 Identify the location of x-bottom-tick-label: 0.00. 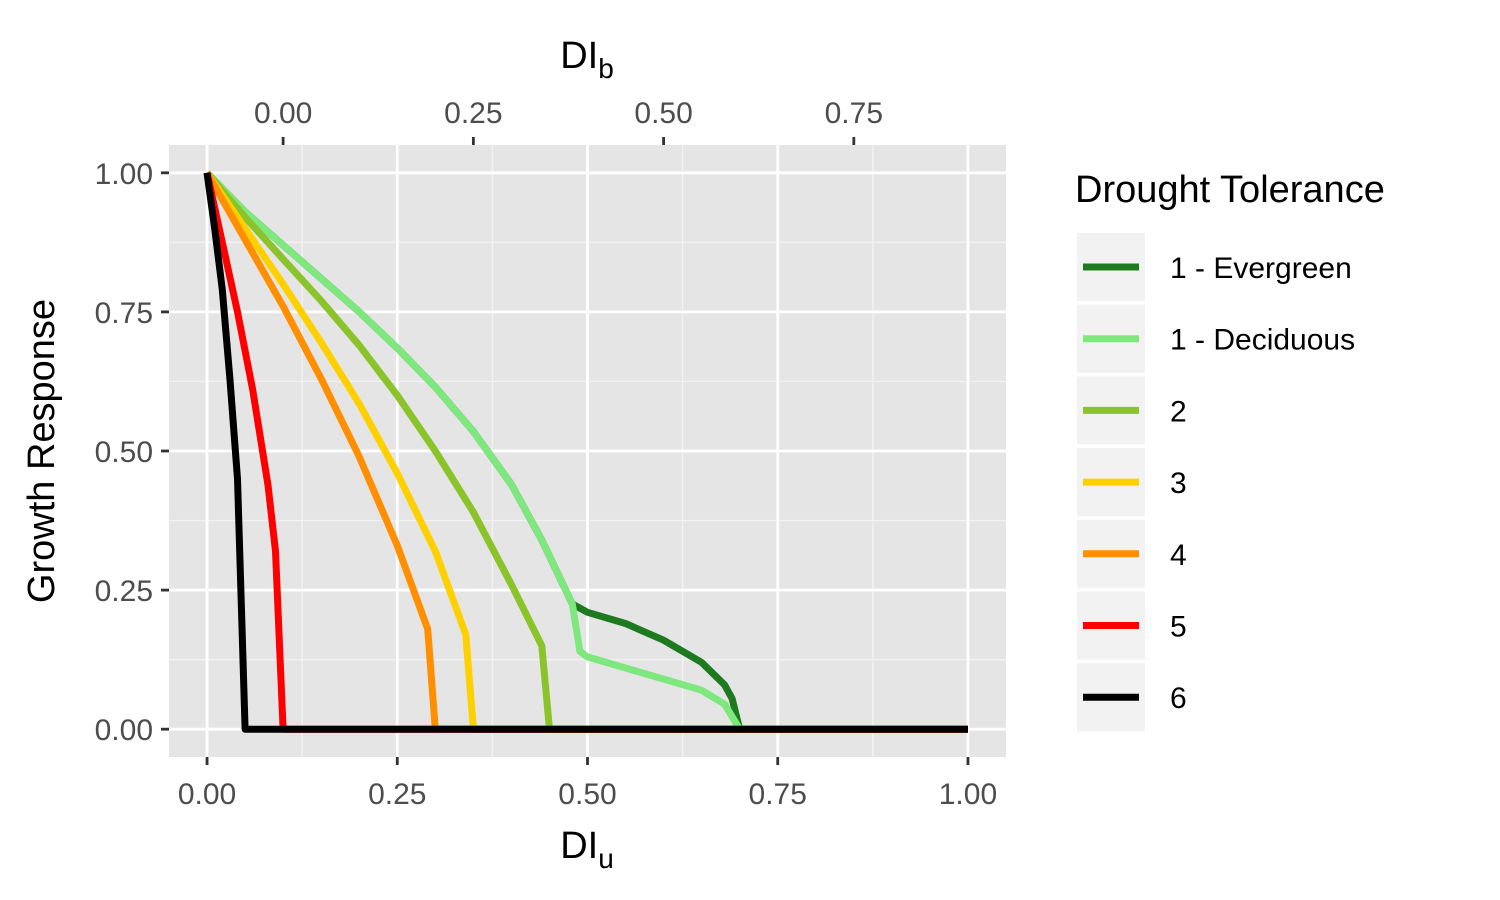
(207, 794).